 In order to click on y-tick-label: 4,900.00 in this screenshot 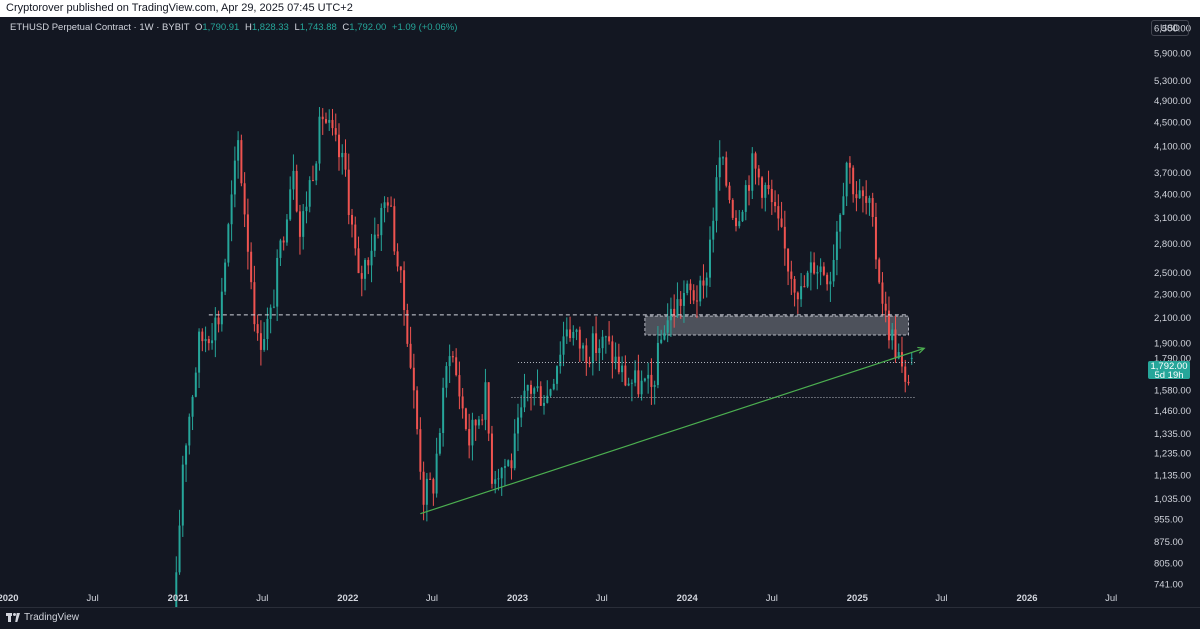, I will do `click(1172, 101)`.